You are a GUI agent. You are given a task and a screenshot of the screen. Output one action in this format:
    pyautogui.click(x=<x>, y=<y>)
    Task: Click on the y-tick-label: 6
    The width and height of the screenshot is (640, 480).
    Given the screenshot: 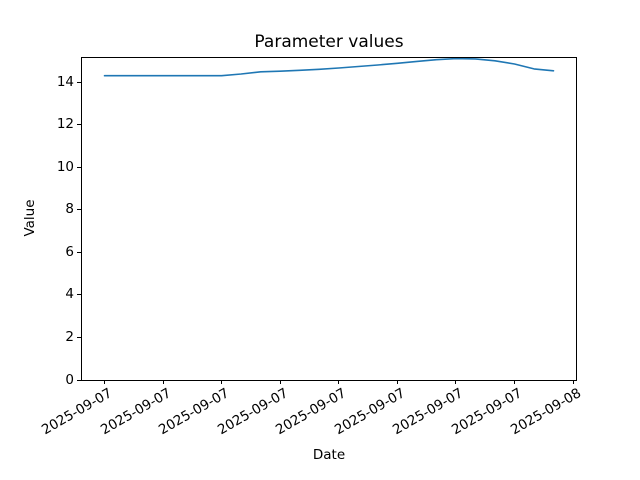 What is the action you would take?
    pyautogui.click(x=69, y=251)
    